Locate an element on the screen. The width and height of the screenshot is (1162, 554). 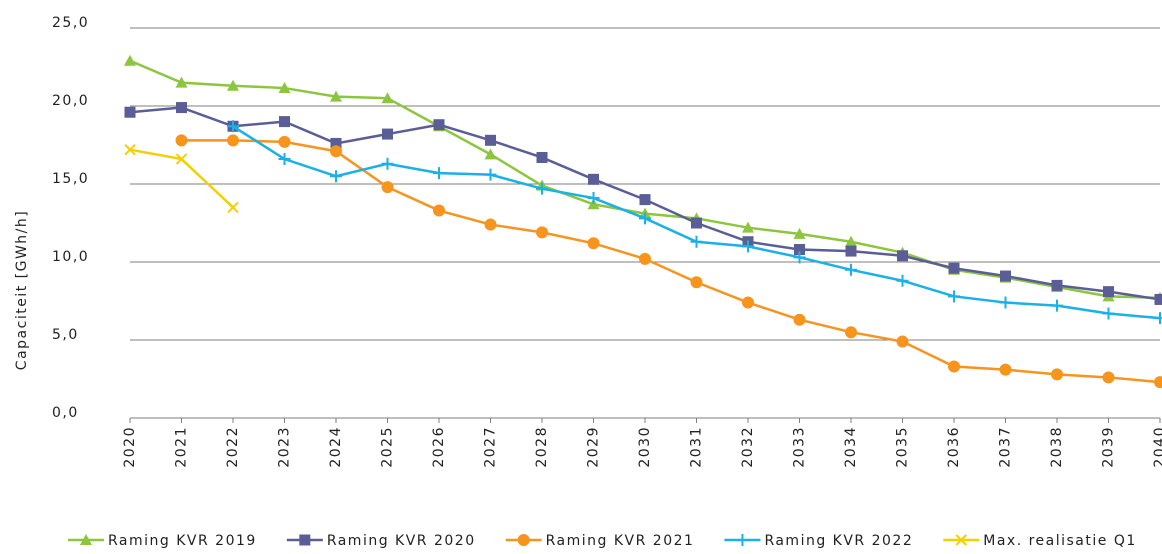
x-tick-label: 2035 is located at coordinates (903, 447).